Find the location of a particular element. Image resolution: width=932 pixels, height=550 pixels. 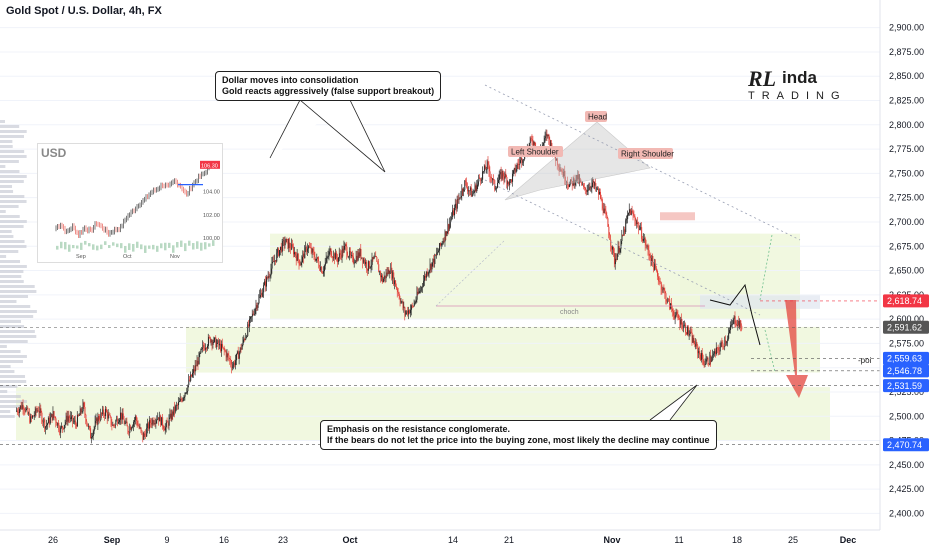

label-head-text: Head is located at coordinates (597, 117).